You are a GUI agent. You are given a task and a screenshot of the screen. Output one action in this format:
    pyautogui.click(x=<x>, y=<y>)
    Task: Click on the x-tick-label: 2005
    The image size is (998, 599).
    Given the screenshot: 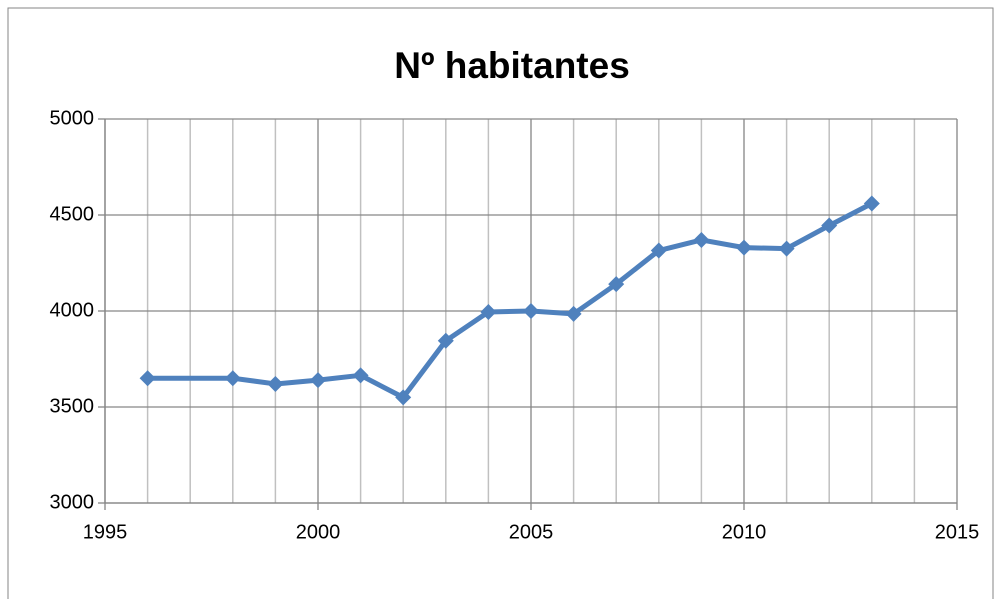 What is the action you would take?
    pyautogui.click(x=531, y=532)
    